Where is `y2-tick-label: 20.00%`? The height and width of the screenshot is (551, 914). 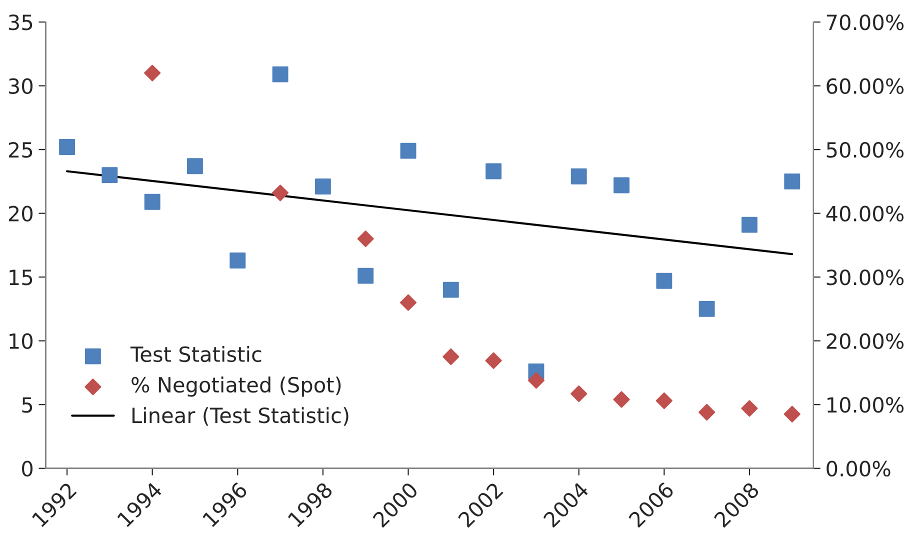
y2-tick-label: 20.00% is located at coordinates (865, 341).